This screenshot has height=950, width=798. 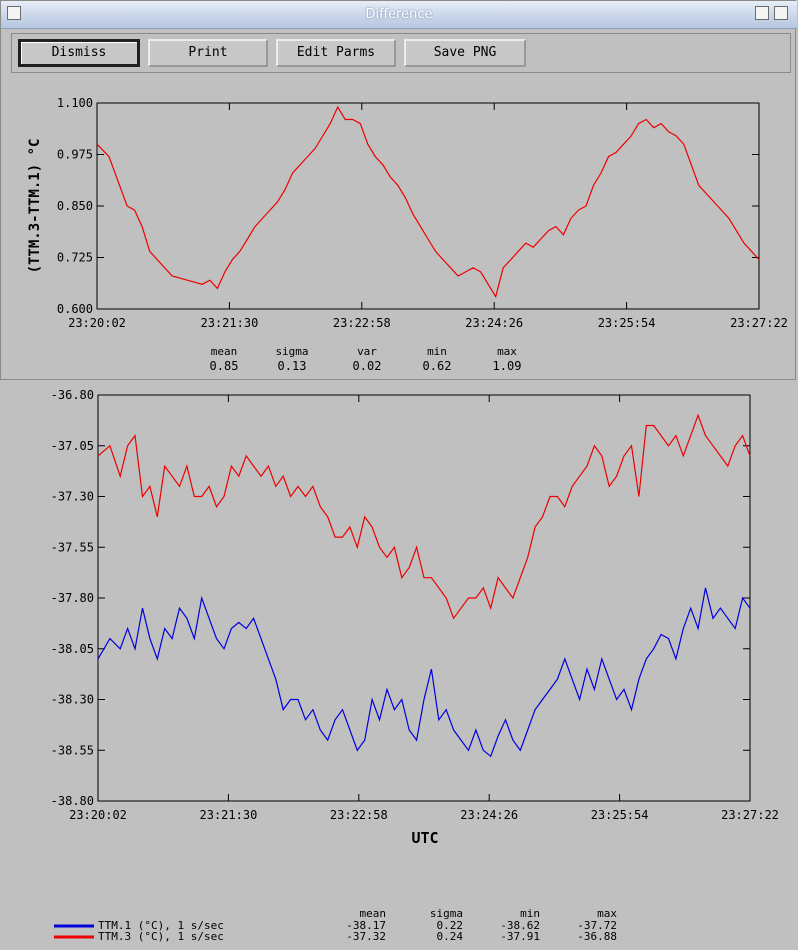 I want to click on stats-value: -38.17, so click(x=366, y=925).